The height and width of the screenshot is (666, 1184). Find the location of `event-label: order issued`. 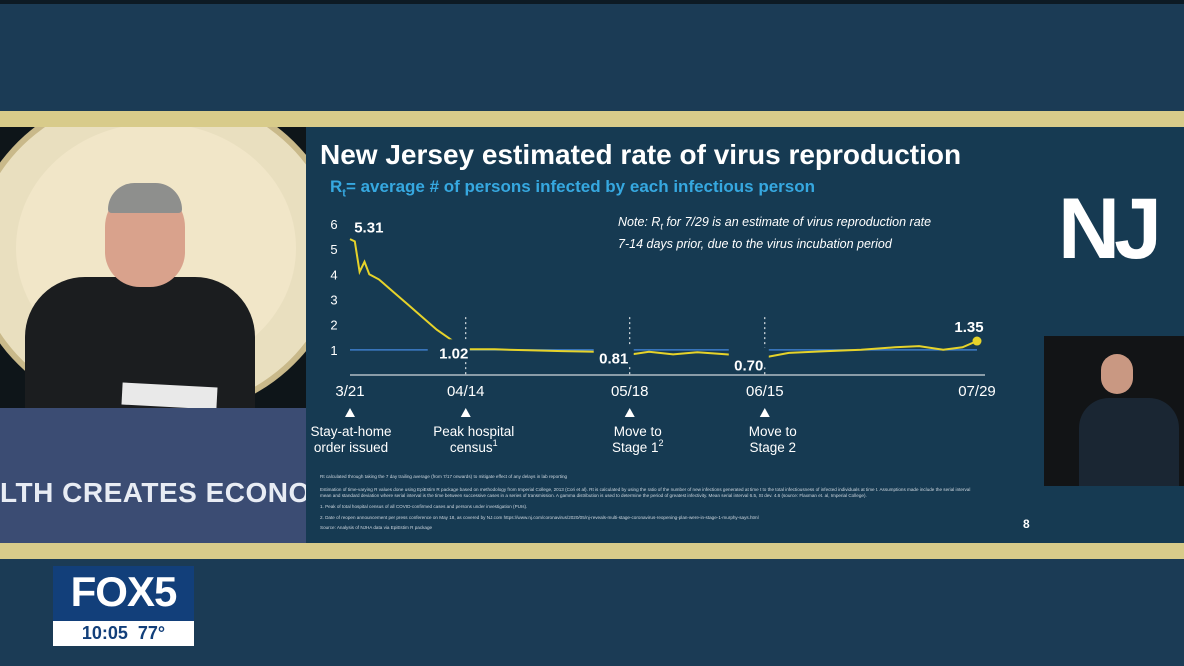

event-label: order issued is located at coordinates (351, 447).